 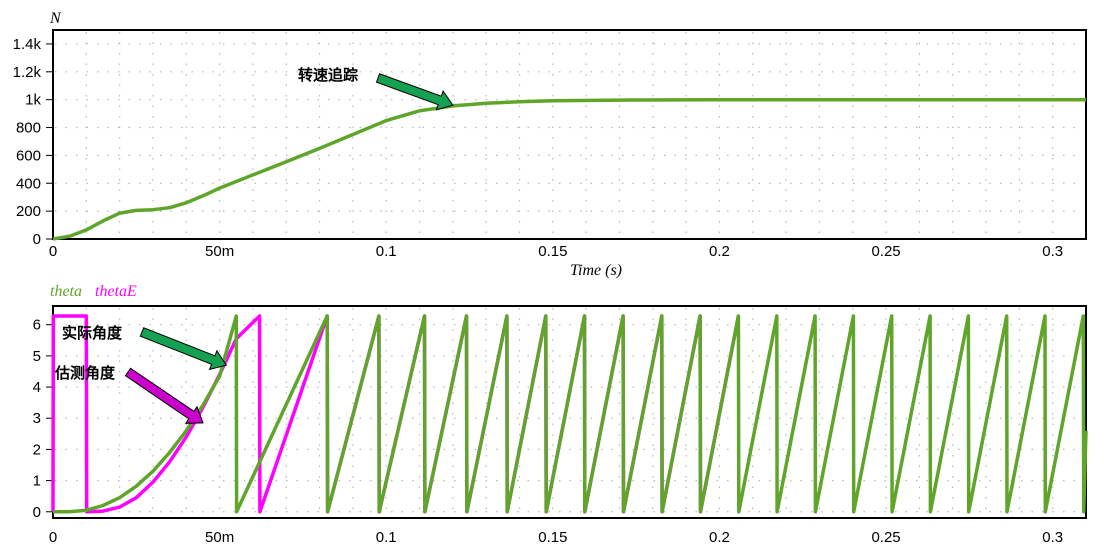 What do you see at coordinates (885, 251) in the screenshot?
I see `speed-x-tick-label: 0.25` at bounding box center [885, 251].